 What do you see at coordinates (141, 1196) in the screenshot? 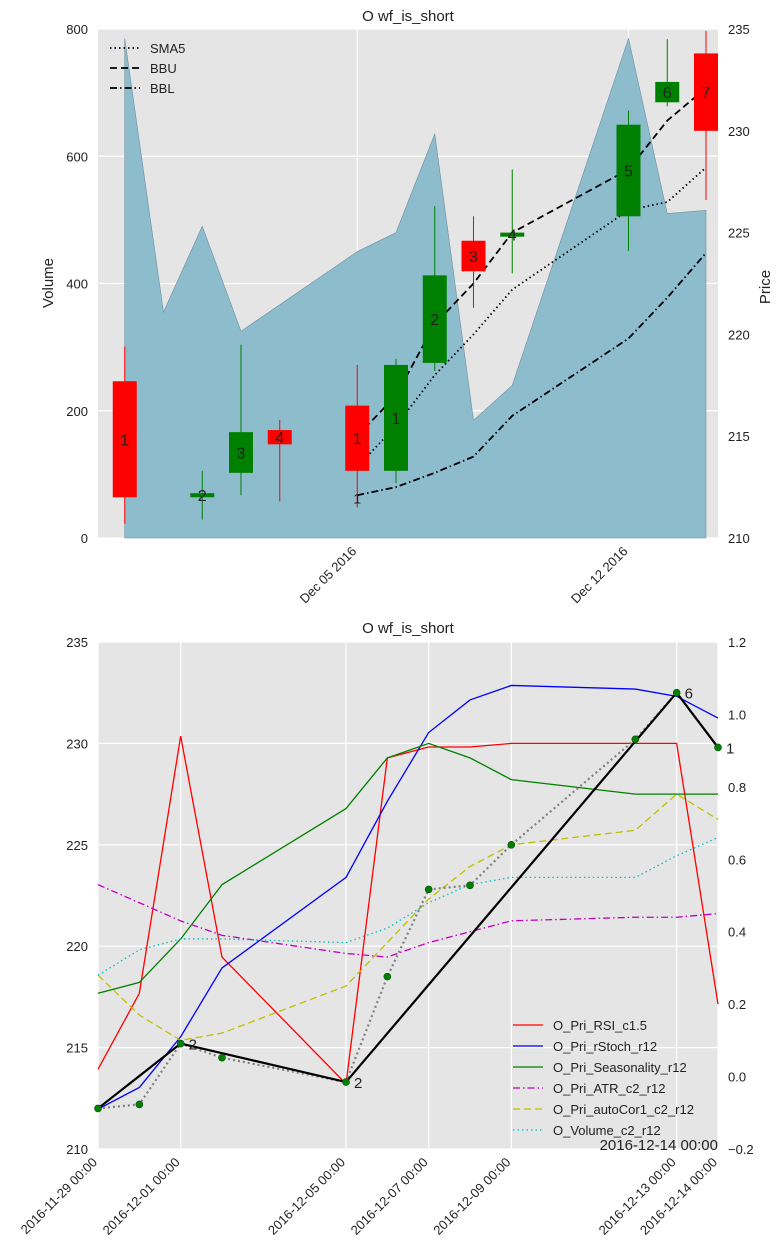
I see `x-tick-label: 2016-12-01 00:00` at bounding box center [141, 1196].